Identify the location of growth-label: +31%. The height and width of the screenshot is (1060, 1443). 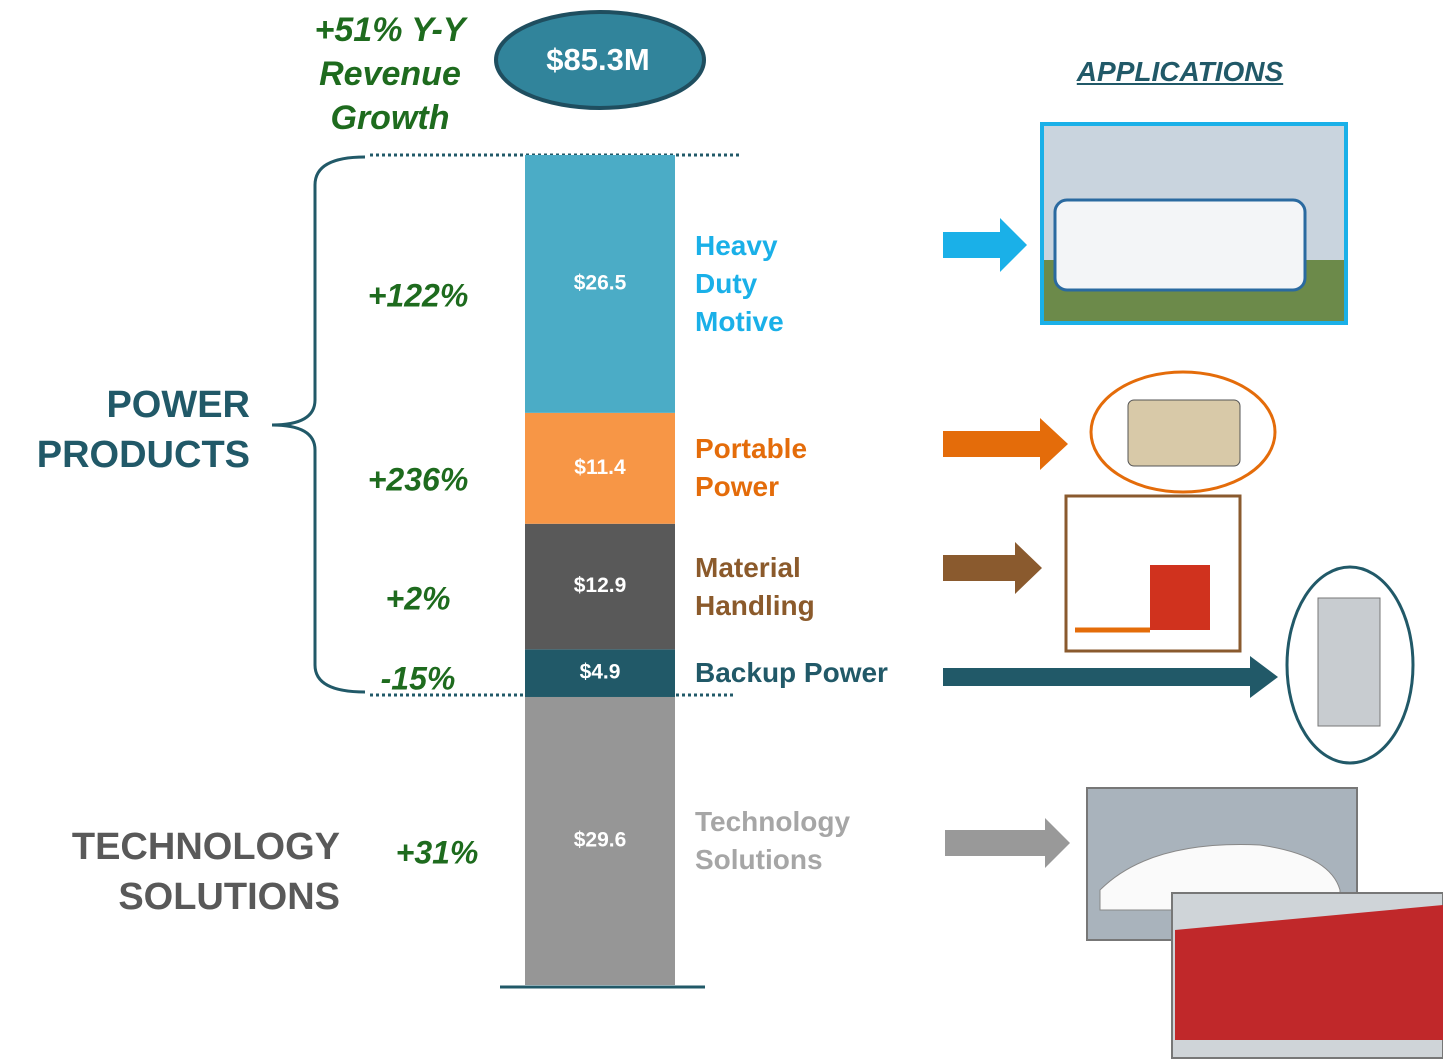
(437, 852).